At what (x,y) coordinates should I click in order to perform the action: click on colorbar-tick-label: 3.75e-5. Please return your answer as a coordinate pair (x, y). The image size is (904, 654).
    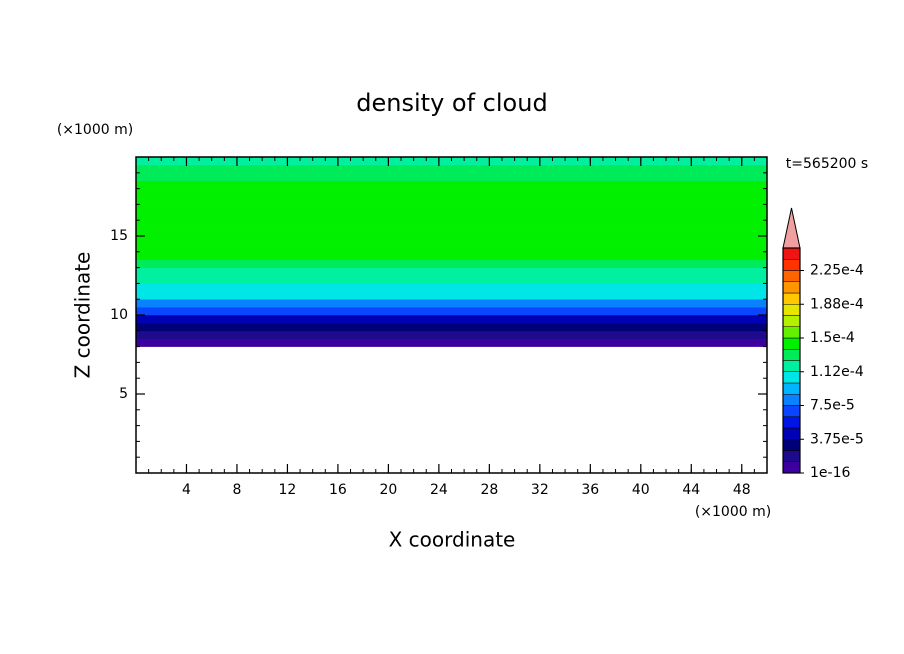
    Looking at the image, I should click on (837, 439).